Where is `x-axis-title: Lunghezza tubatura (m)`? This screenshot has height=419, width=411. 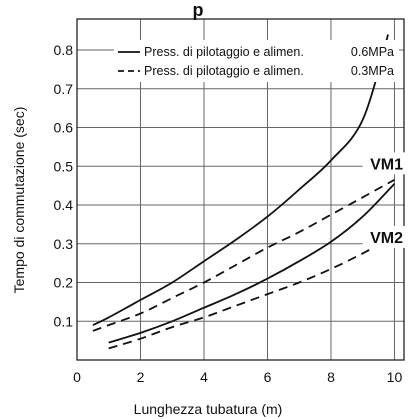
x-axis-title: Lunghezza tubatura (m) is located at coordinates (208, 409).